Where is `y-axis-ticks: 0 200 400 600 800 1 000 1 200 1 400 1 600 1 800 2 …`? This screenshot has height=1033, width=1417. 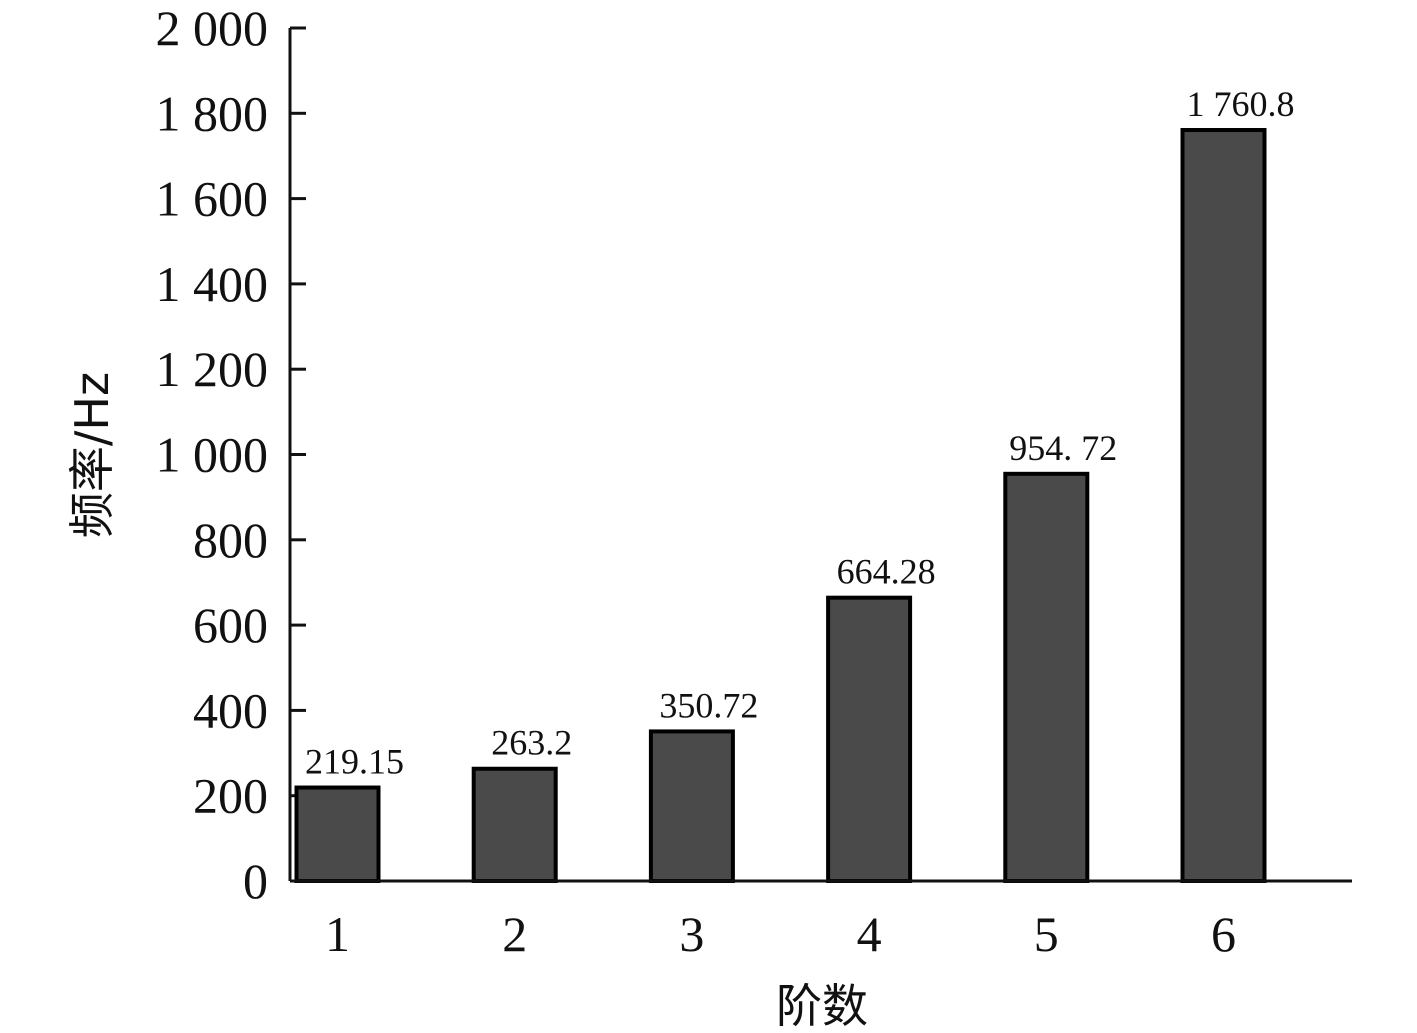 y-axis-ticks: 0 200 400 600 800 1 000 1 200 1 400 1 600 1 800 2 … is located at coordinates (231, 454).